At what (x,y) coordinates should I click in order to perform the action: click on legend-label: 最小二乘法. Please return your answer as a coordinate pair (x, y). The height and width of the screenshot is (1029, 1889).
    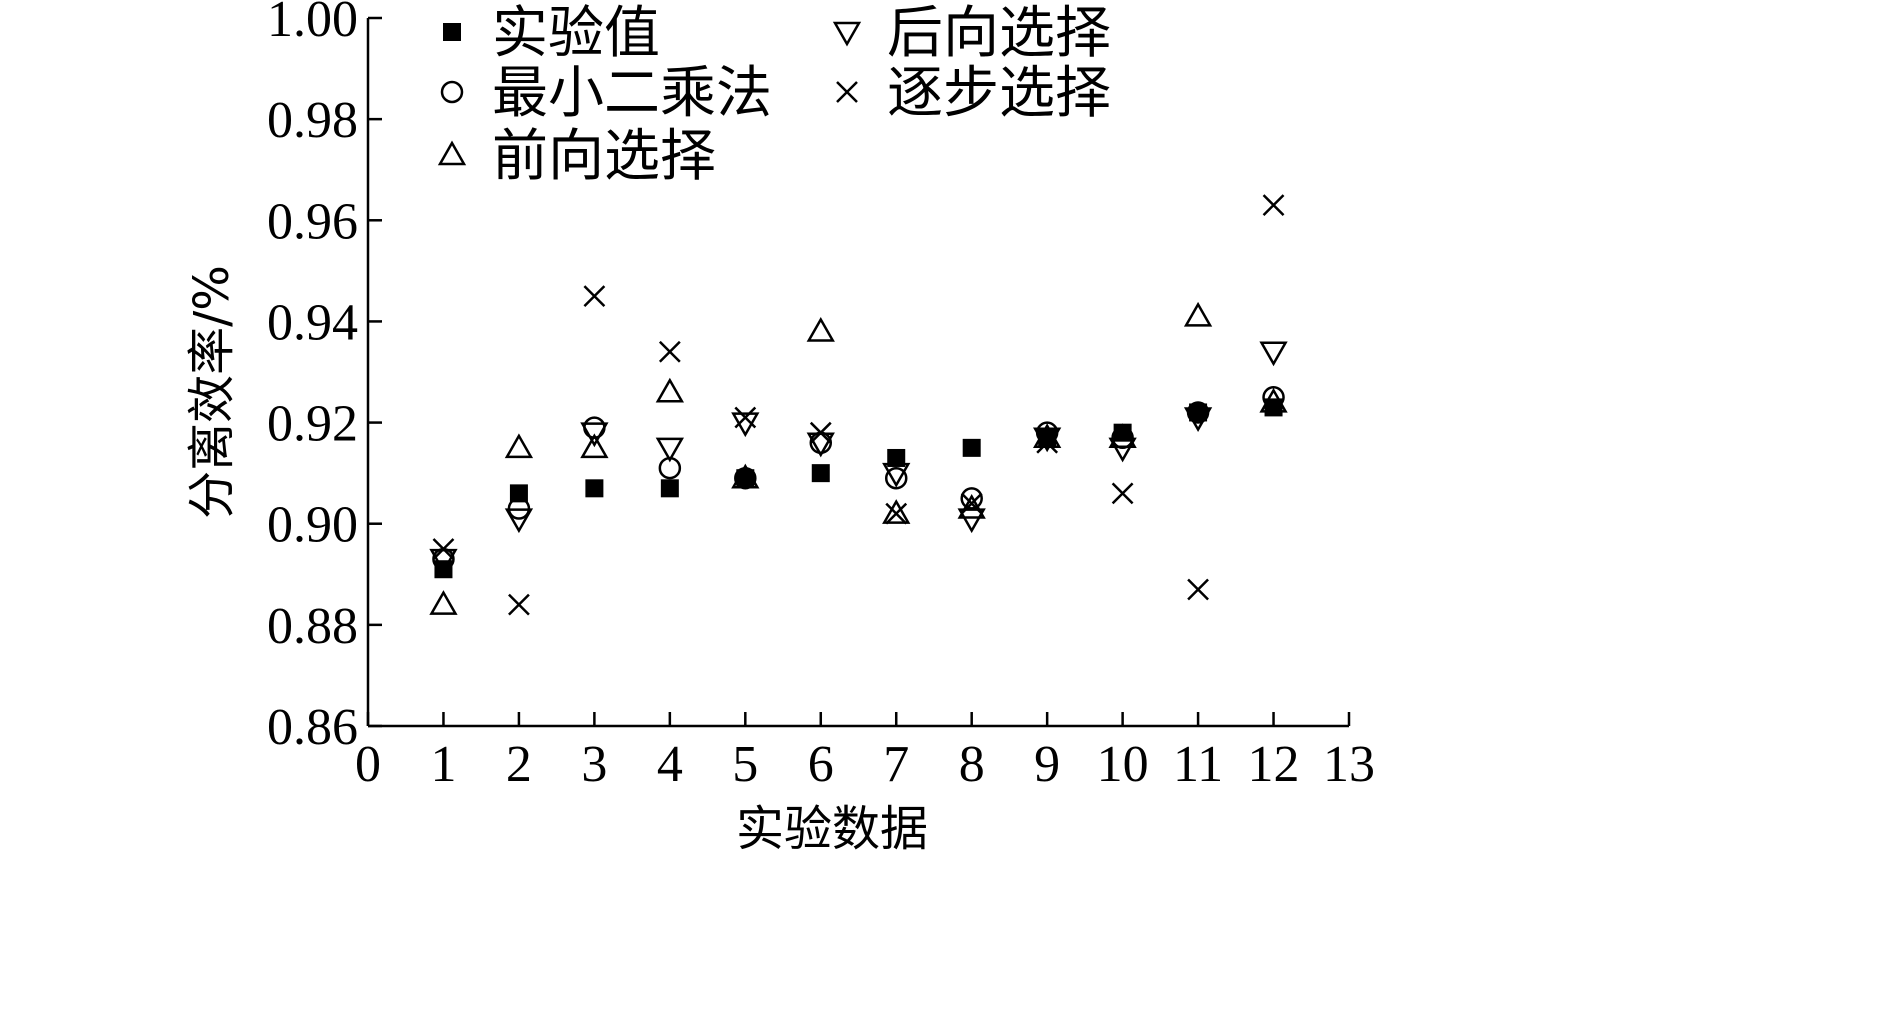
    Looking at the image, I should click on (632, 93).